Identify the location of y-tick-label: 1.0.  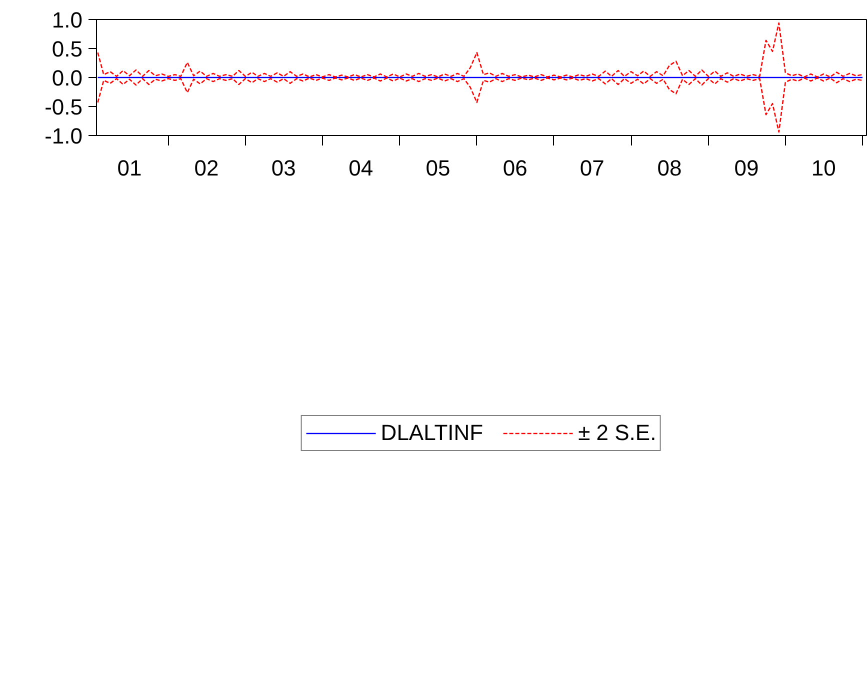
(67, 20).